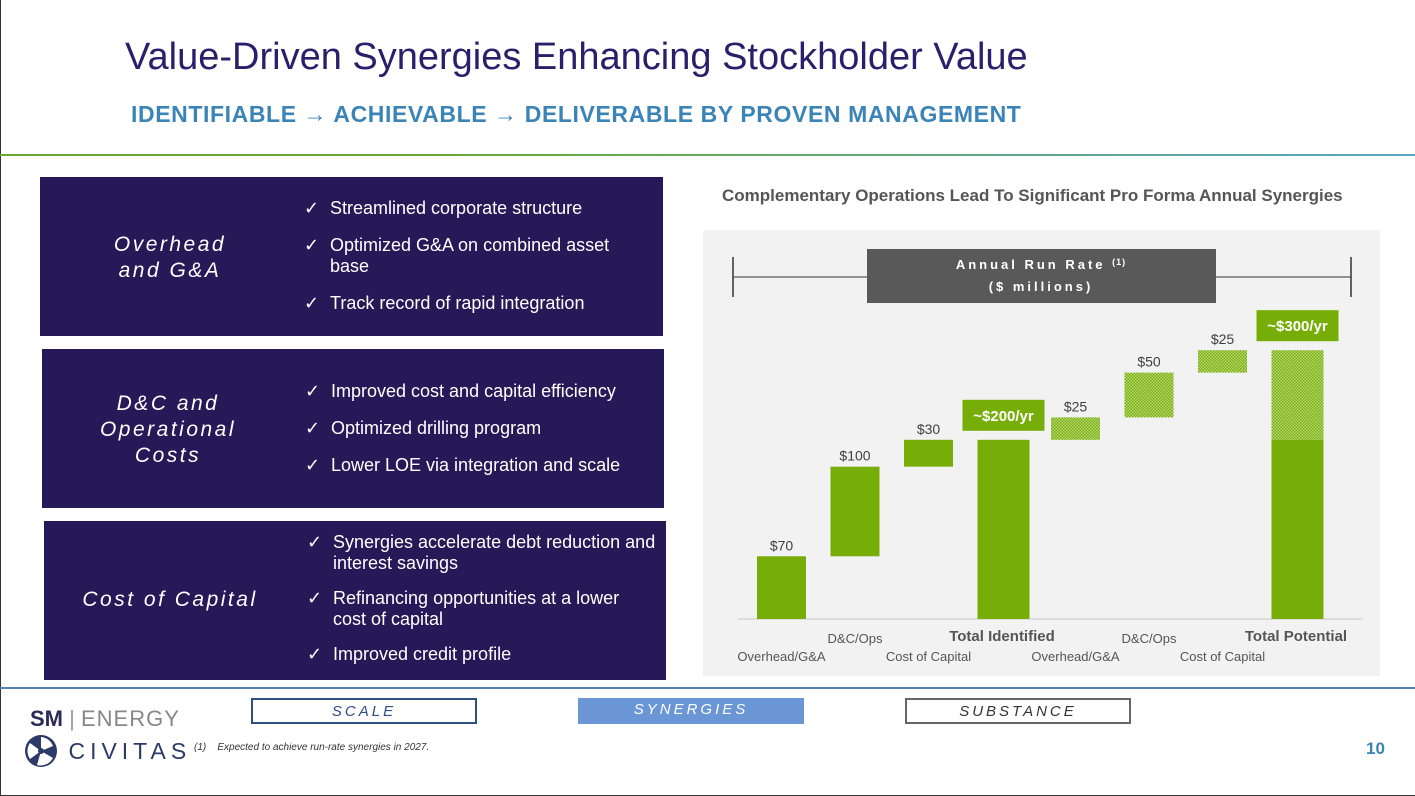  What do you see at coordinates (1149, 362) in the screenshot?
I see `data-label: $50` at bounding box center [1149, 362].